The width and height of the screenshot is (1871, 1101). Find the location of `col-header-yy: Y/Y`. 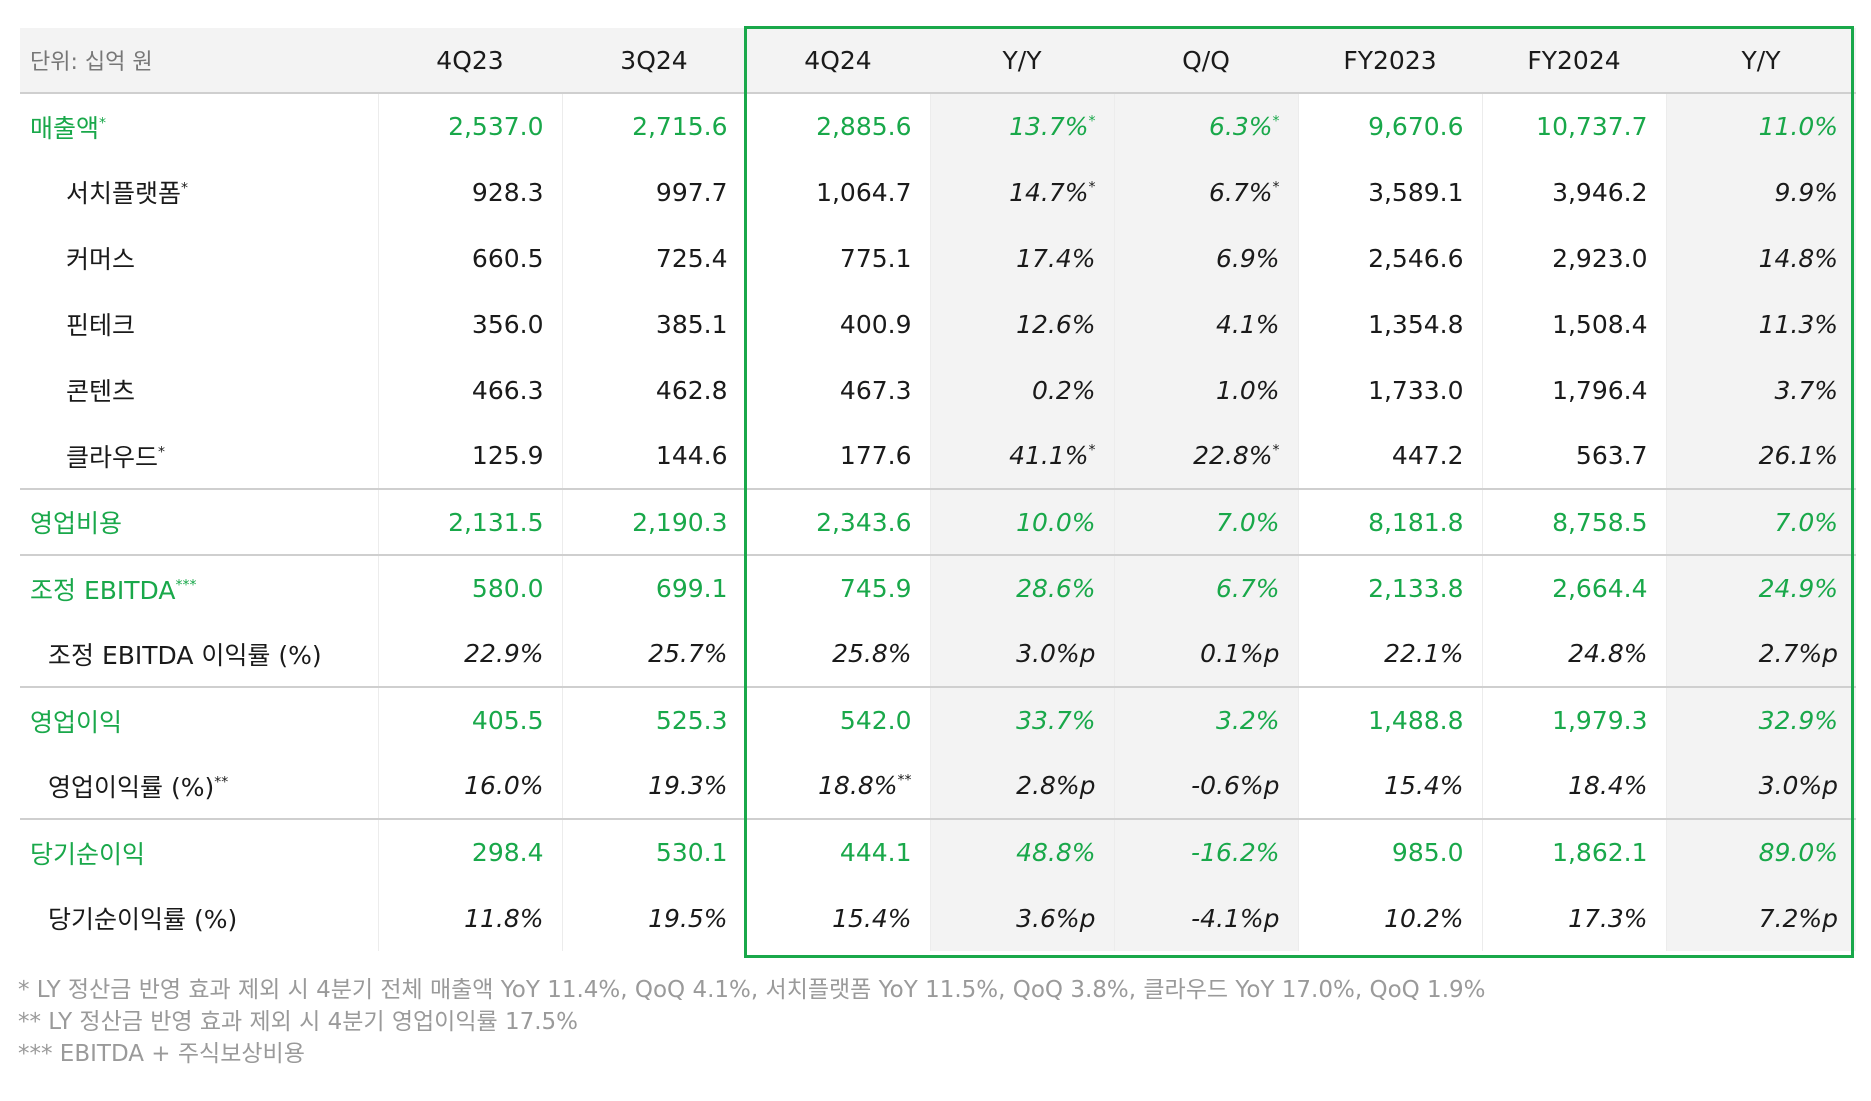

col-header-yy: Y/Y is located at coordinates (1022, 61).